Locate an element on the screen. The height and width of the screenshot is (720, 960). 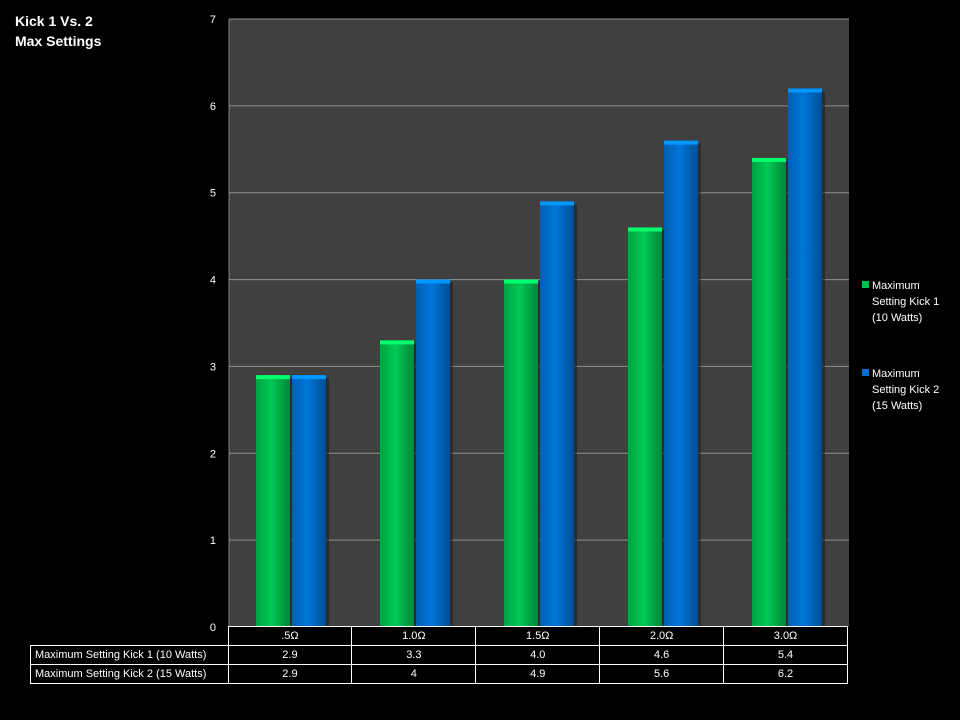
table-cell: 4.9 is located at coordinates (538, 674).